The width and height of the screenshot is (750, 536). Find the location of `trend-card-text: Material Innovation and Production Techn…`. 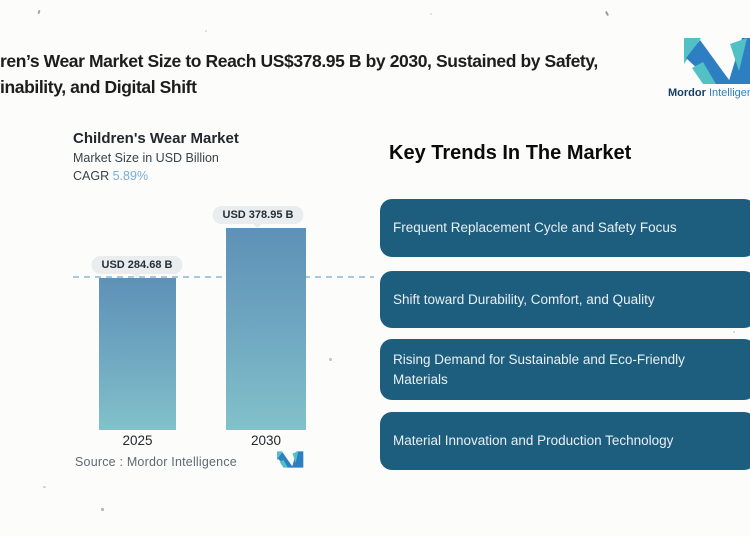

trend-card-text: Material Innovation and Production Techn… is located at coordinates (533, 440).